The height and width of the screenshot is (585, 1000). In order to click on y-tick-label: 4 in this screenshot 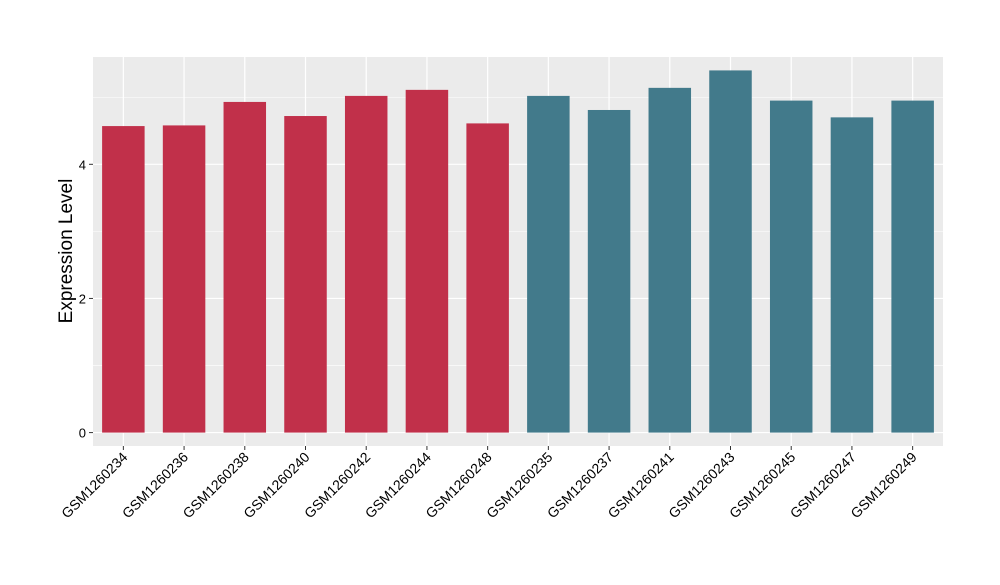, I will do `click(82, 164)`.